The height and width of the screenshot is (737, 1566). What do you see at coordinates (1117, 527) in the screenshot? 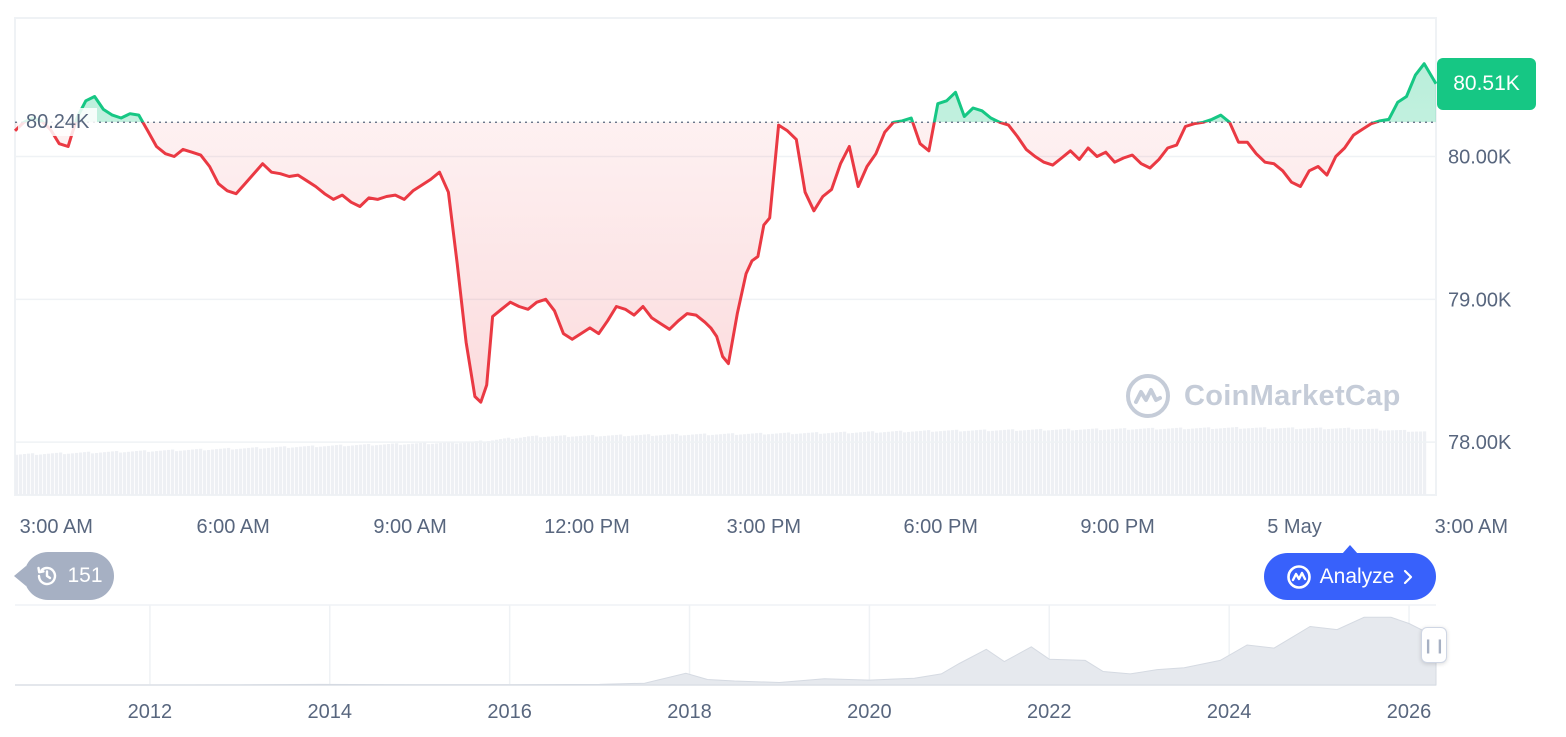
I see `x-tick-label: 9:00 PM` at bounding box center [1117, 527].